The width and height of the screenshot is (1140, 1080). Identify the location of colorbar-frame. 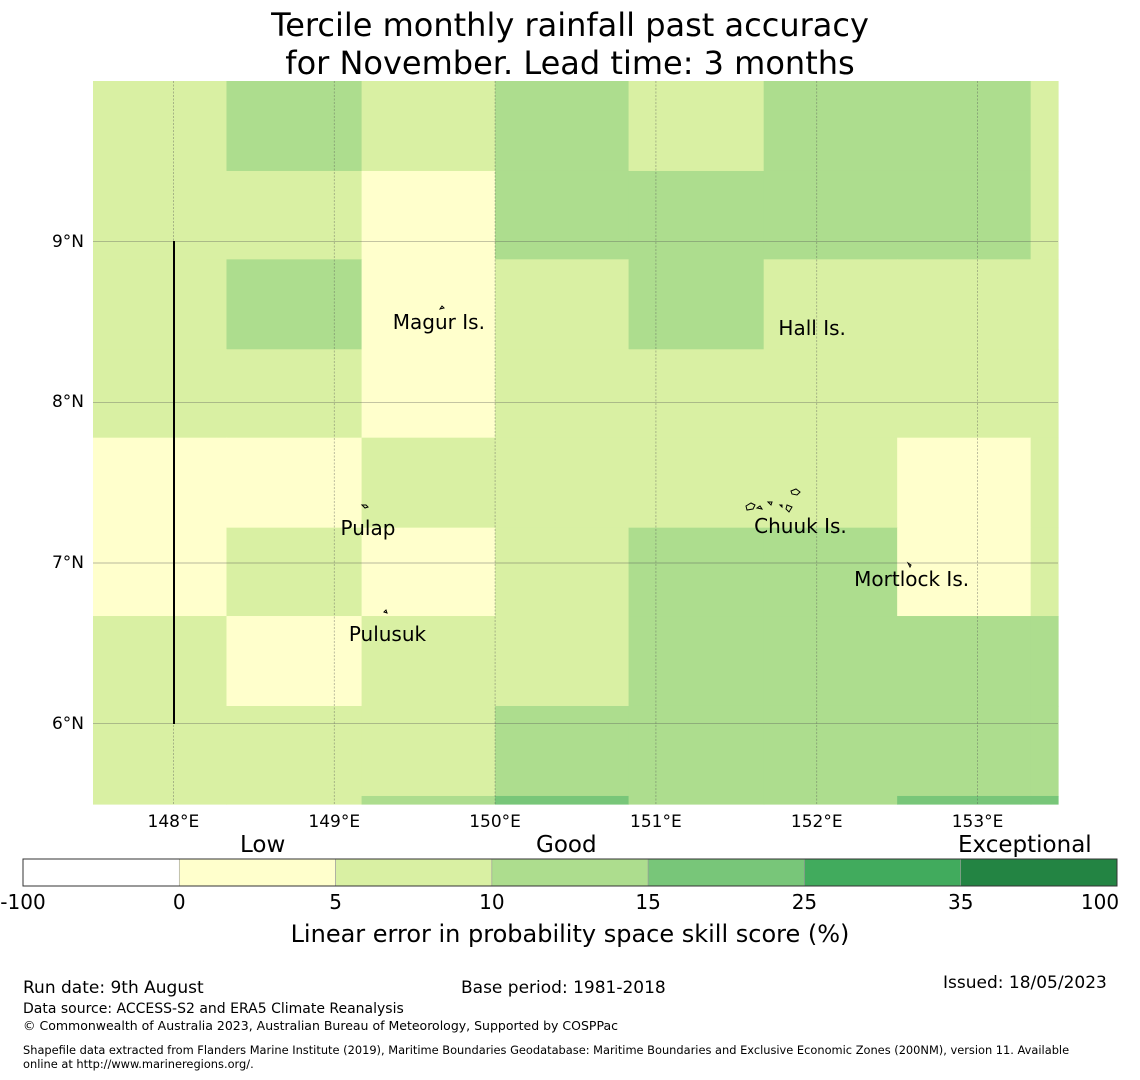
(570, 872).